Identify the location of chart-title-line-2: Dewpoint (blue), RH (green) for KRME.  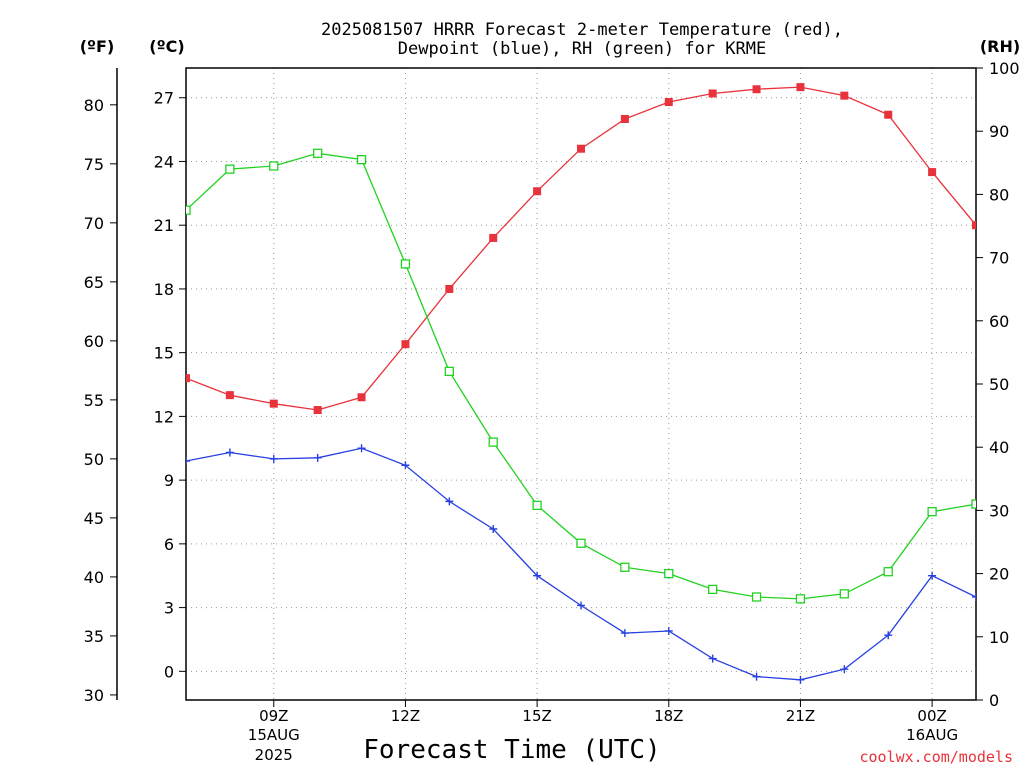
(582, 49).